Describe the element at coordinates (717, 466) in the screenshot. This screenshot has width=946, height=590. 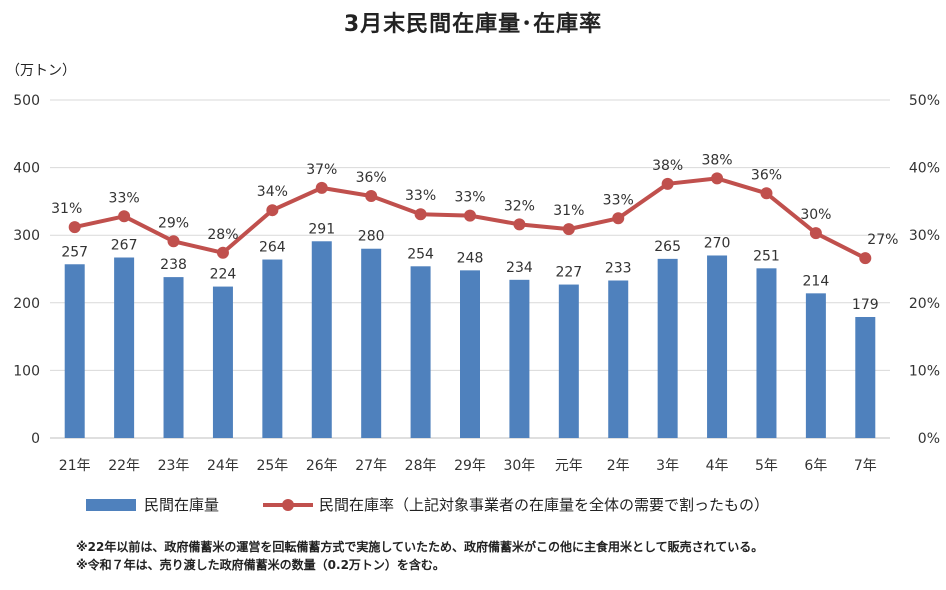
I see `x-tick-label: 4年` at that location.